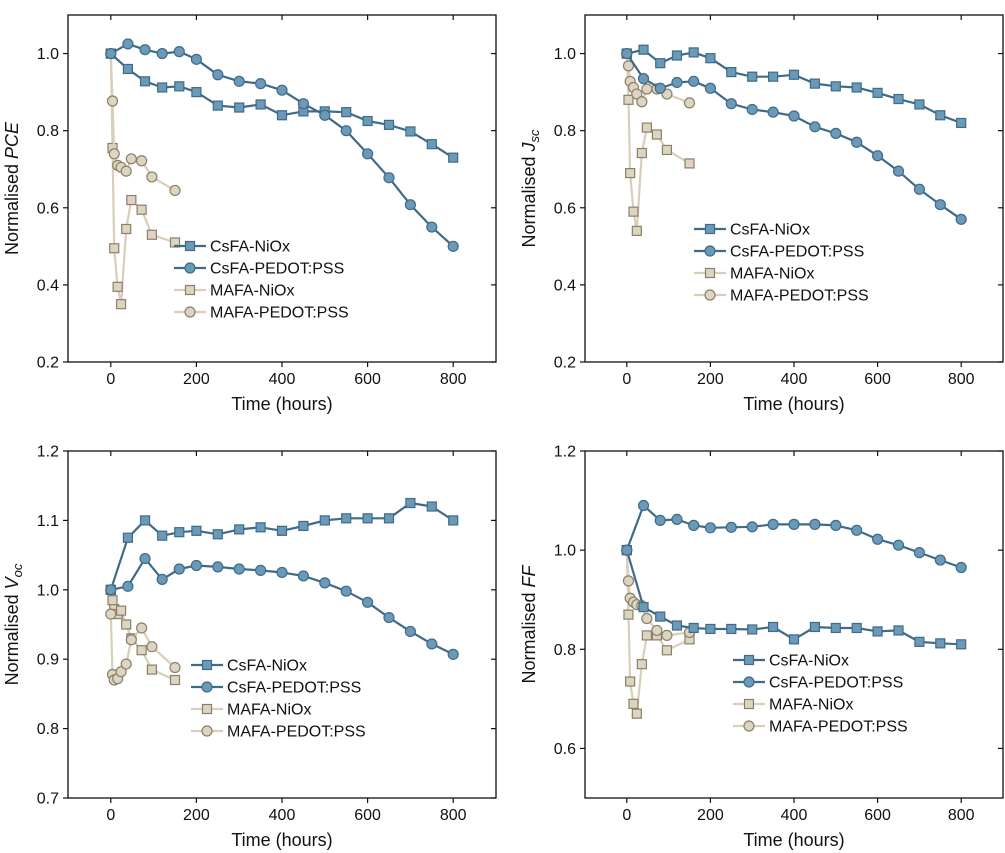 This screenshot has width=1005, height=853. I want to click on x-axis-label: Time (hours), so click(281, 404).